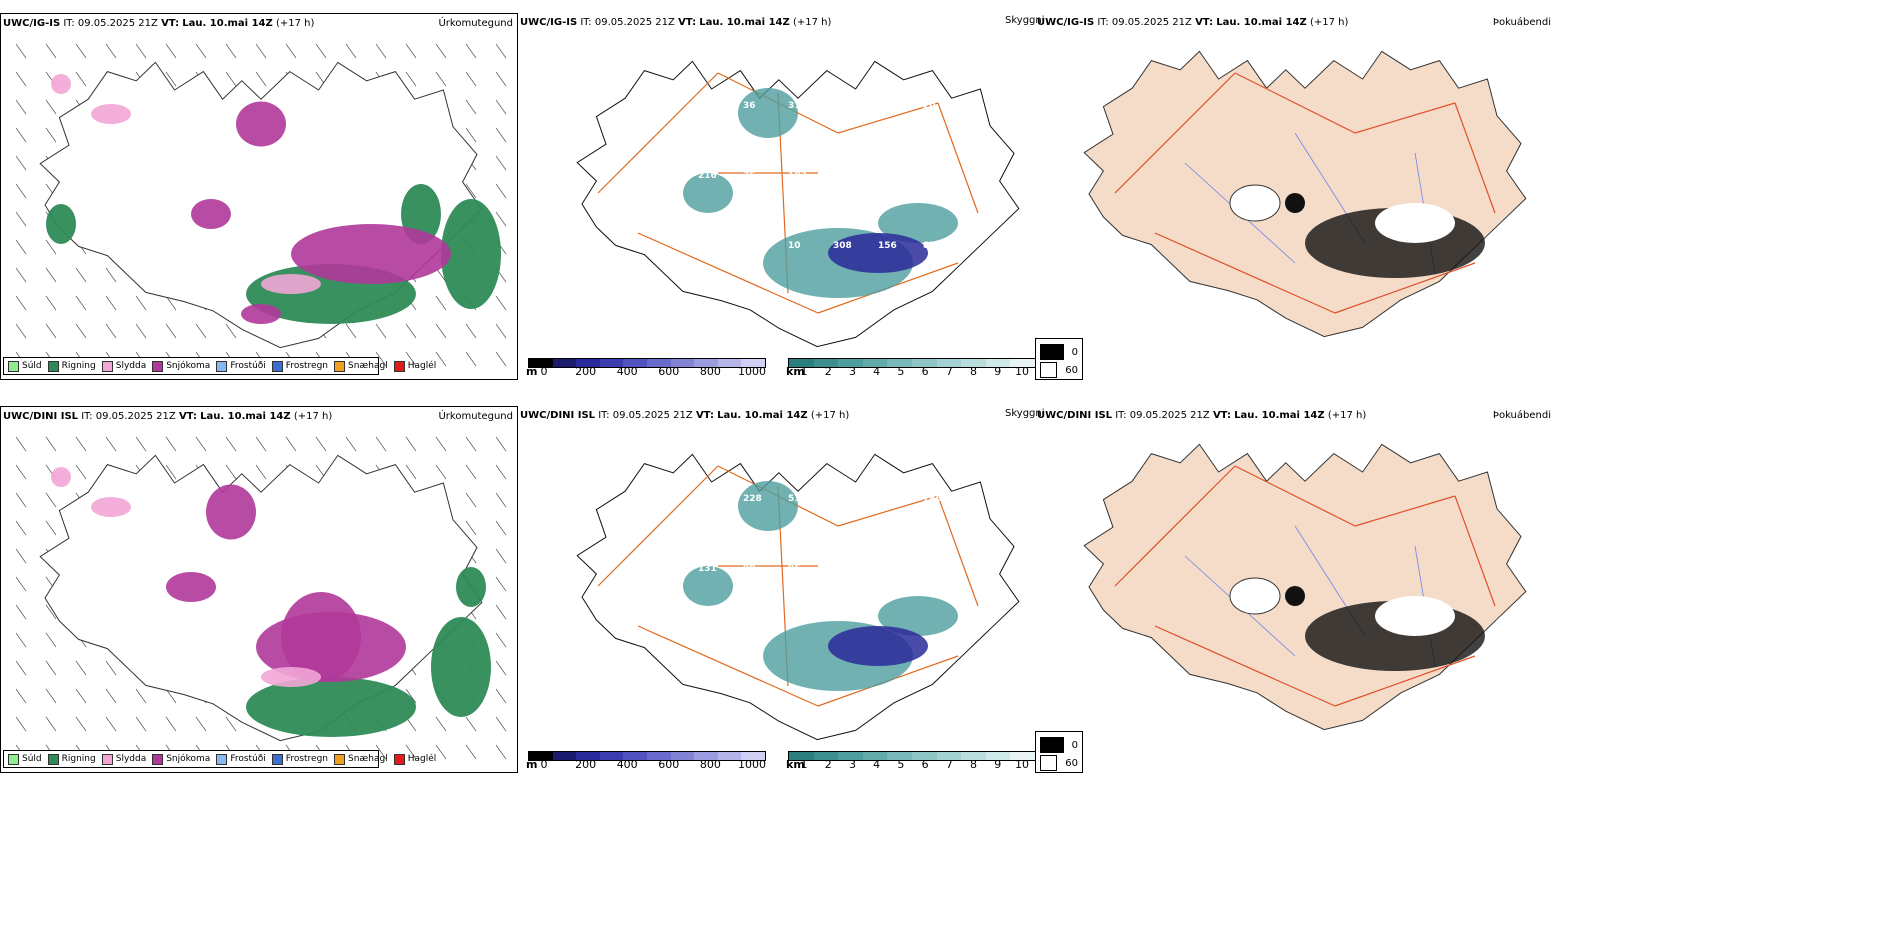 The height and width of the screenshot is (950, 1900). I want to click on cloudbase-label: 785, so click(932, 499).